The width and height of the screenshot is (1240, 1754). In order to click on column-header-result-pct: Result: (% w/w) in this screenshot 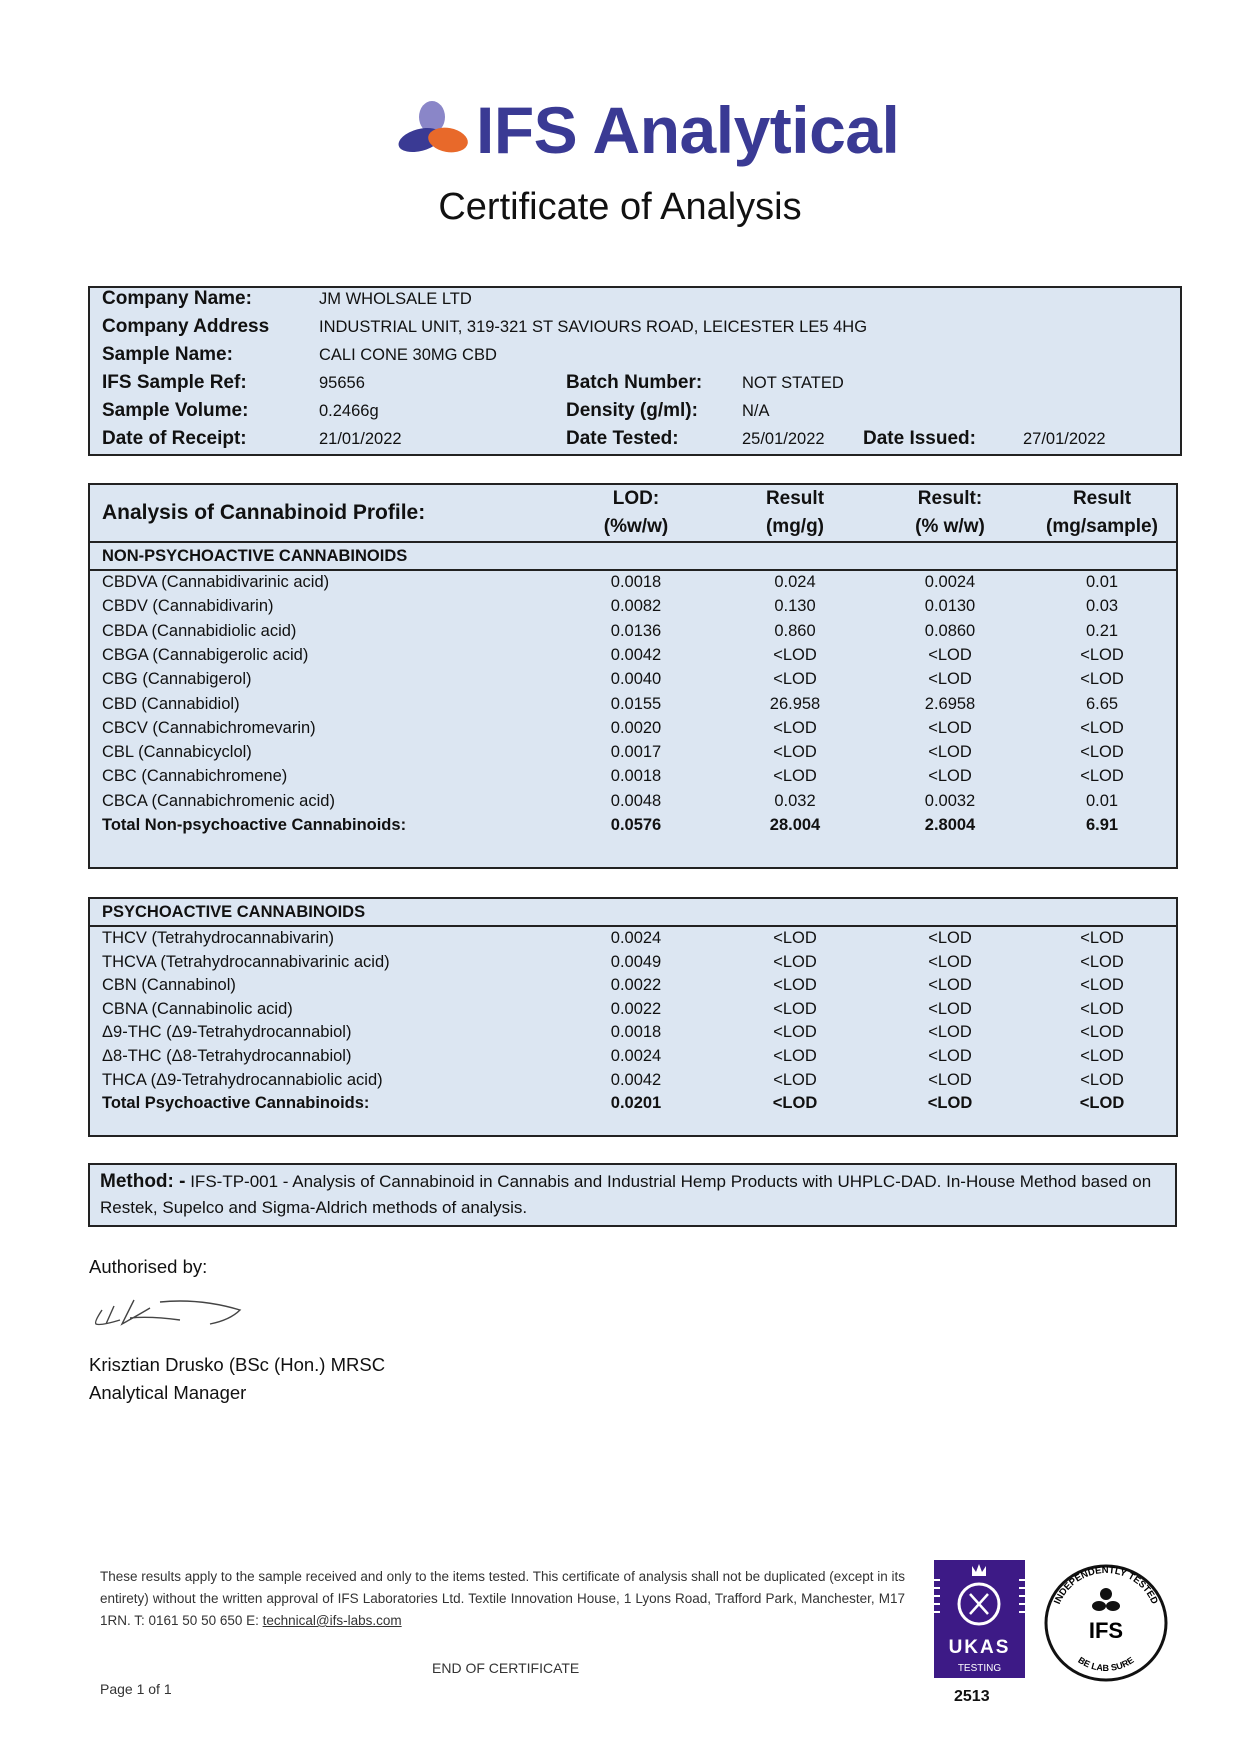, I will do `click(950, 513)`.